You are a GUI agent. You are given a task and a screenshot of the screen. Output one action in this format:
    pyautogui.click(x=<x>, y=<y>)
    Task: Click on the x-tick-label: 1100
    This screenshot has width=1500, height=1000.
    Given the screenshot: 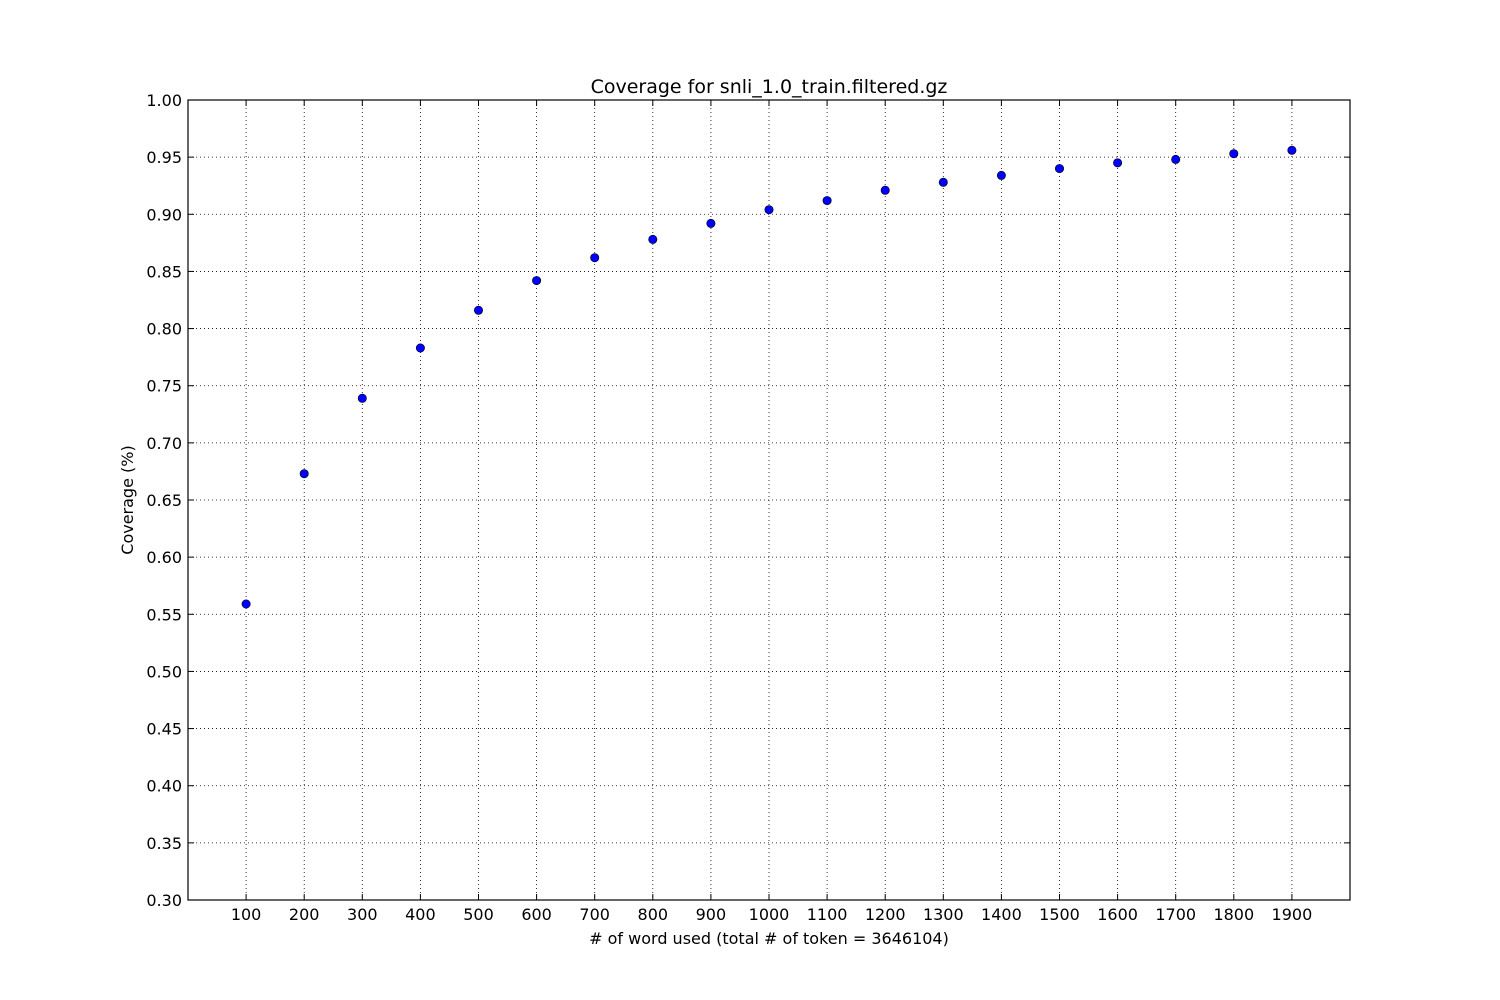 What is the action you would take?
    pyautogui.click(x=827, y=914)
    